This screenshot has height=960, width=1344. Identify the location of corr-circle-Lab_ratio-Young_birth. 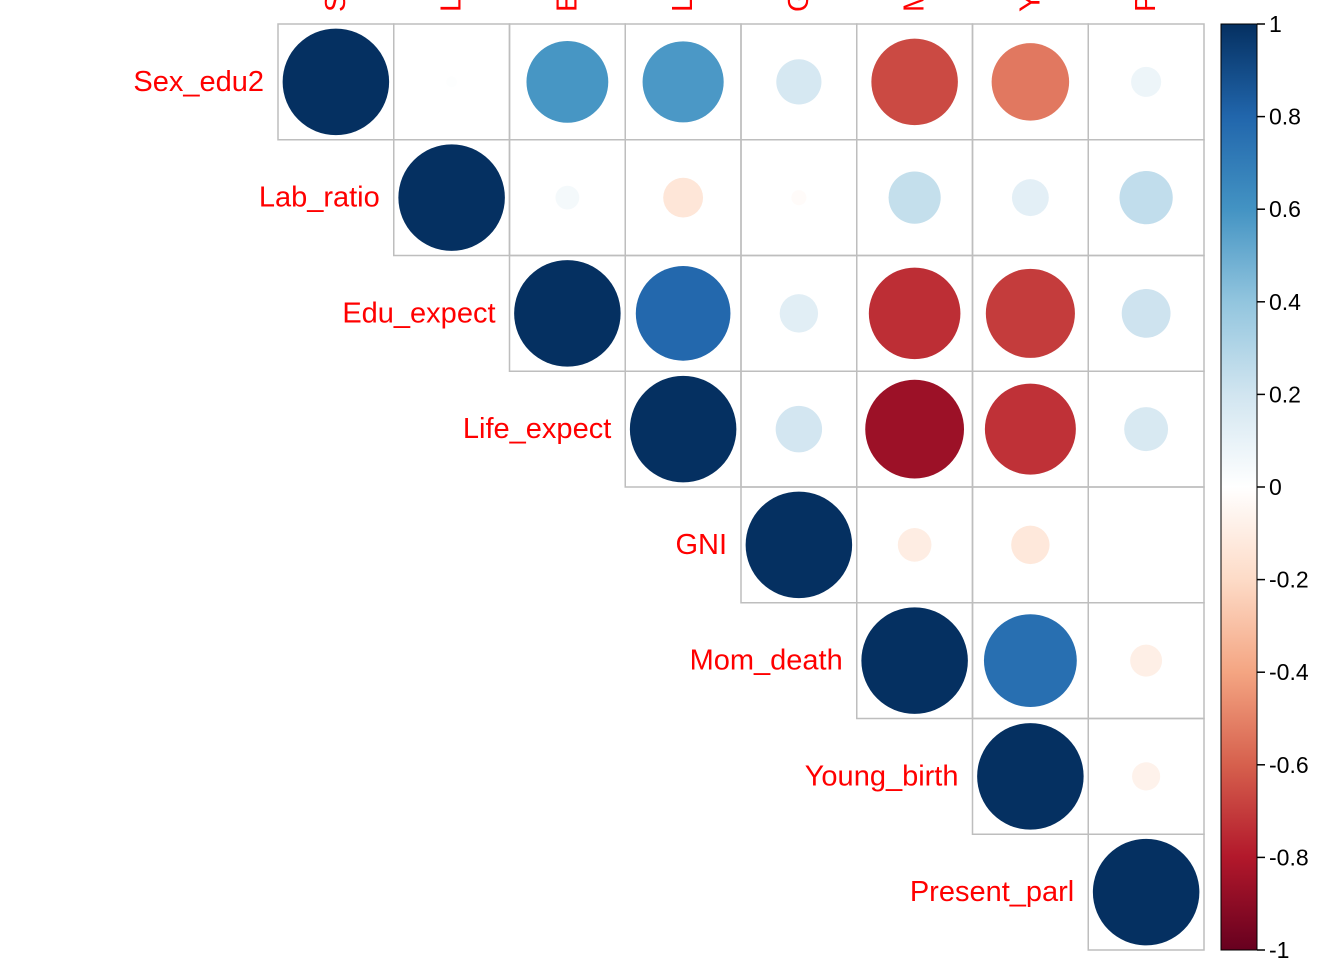
(1030, 198).